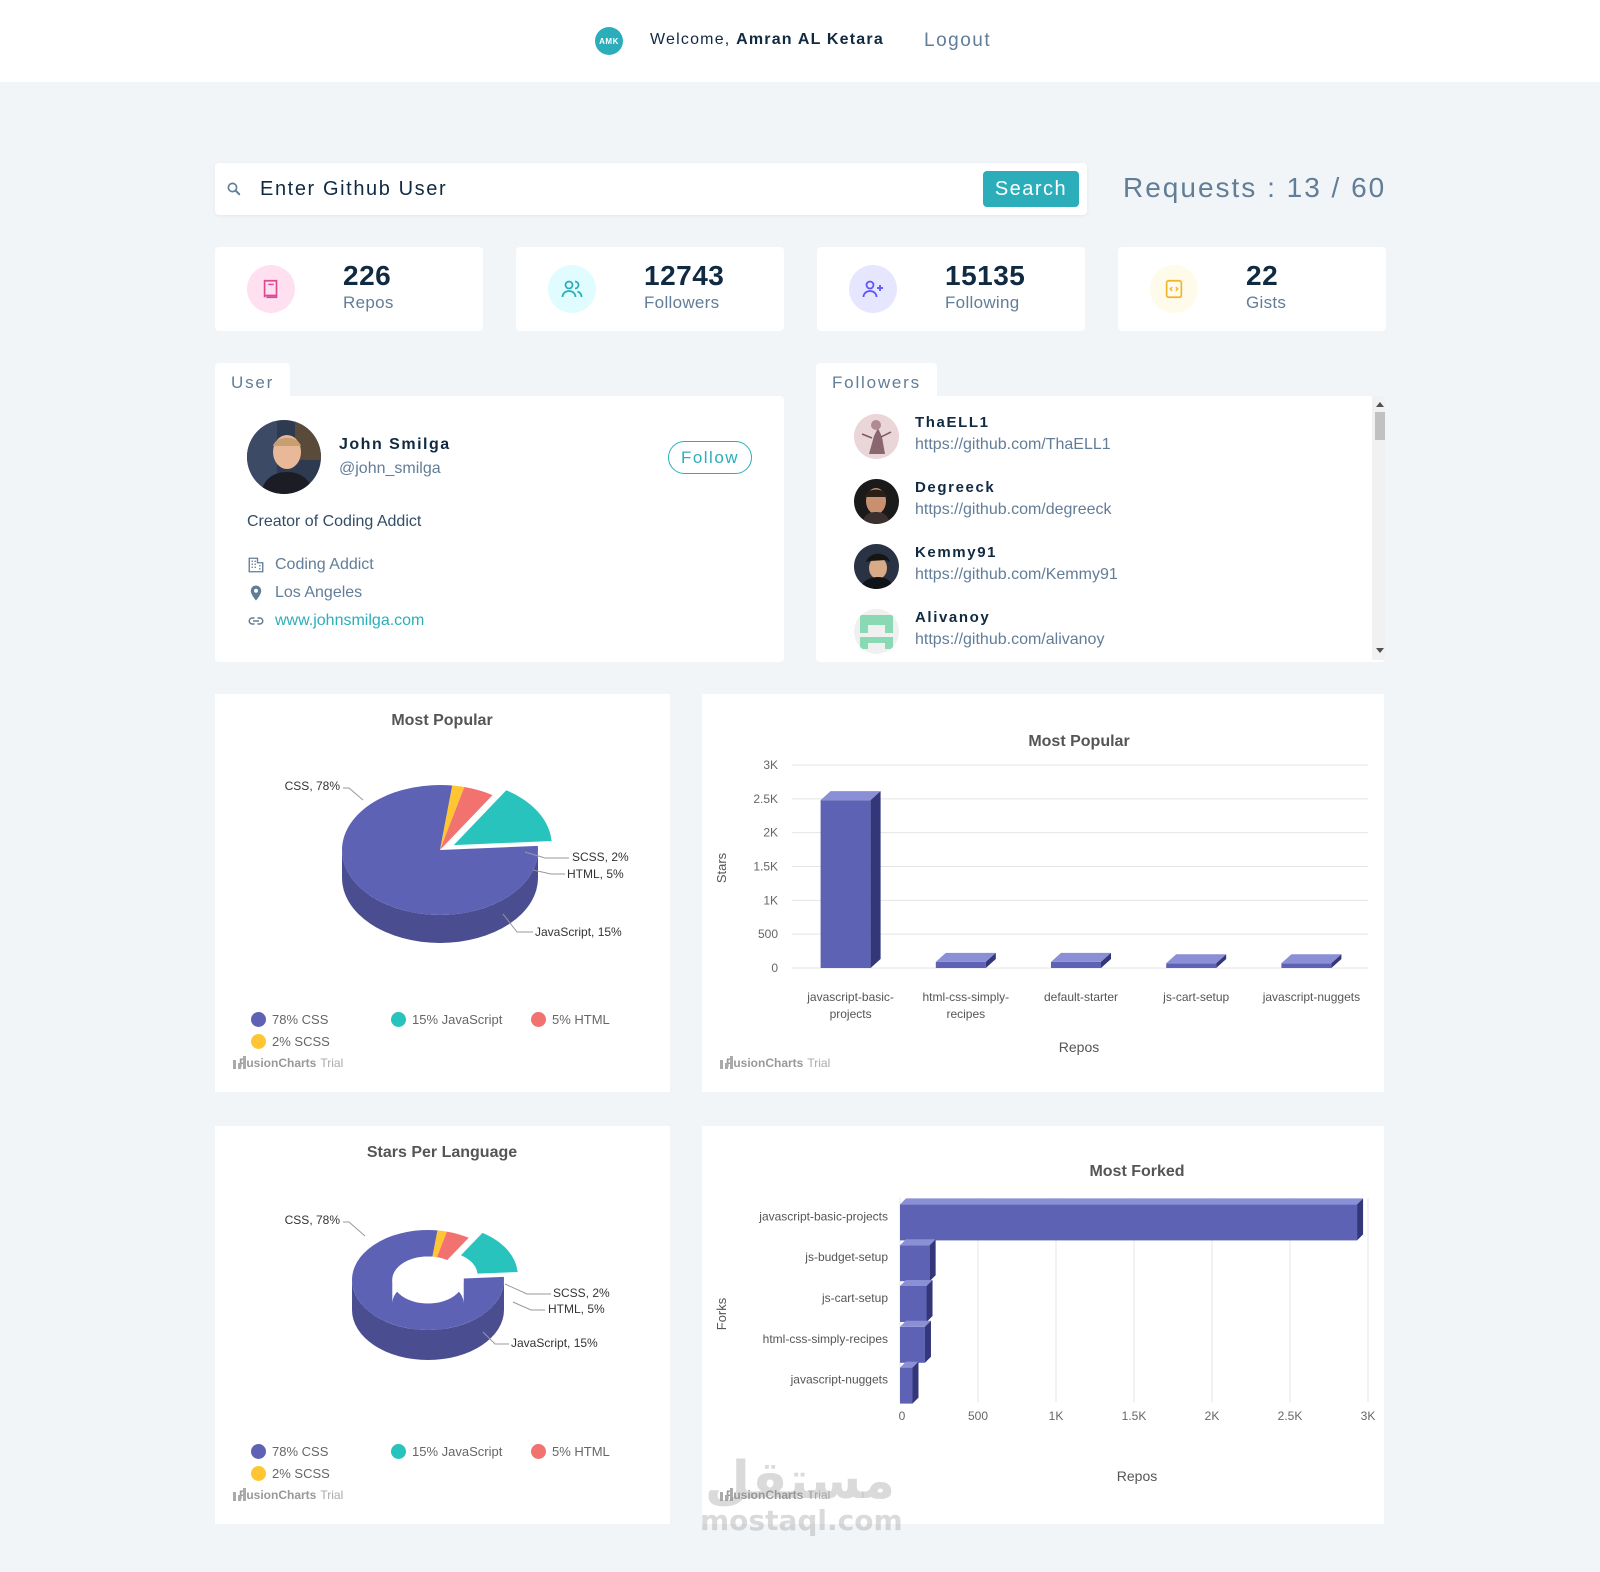 This screenshot has height=1572, width=1600. I want to click on follower-url: https://github.com/ThaELL1, so click(1013, 444).